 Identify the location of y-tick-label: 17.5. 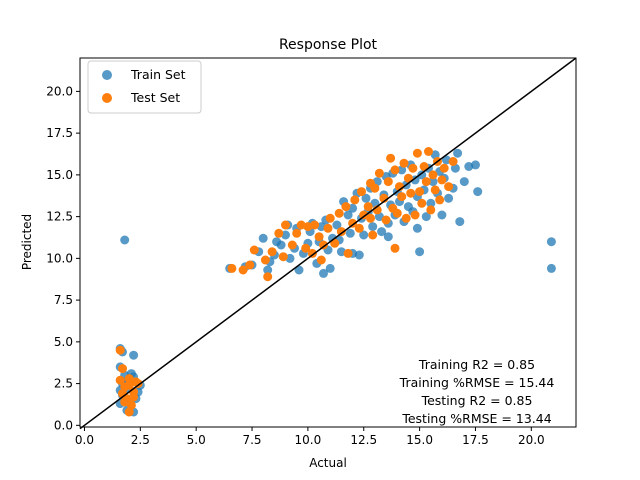
(59, 133).